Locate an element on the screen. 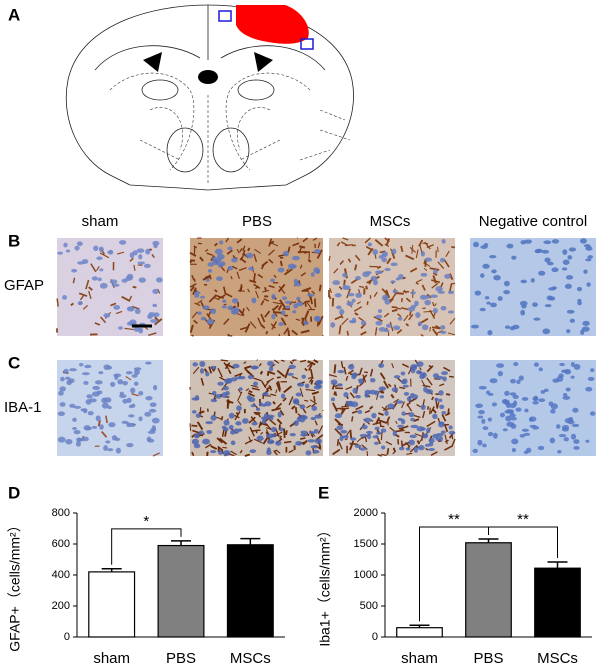 The width and height of the screenshot is (600, 672). micrograph is located at coordinates (533, 408).